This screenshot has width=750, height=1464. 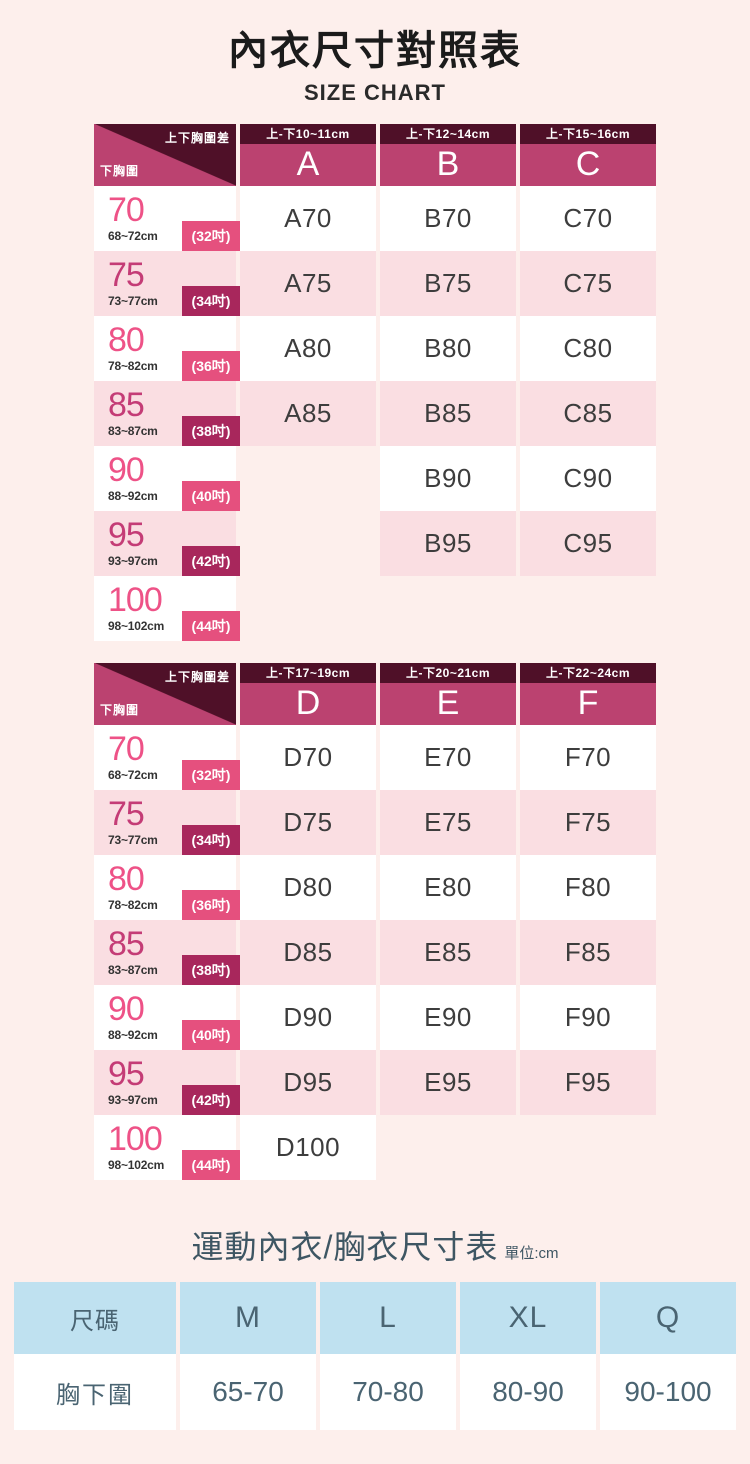 I want to click on cup-cell-c: C90, so click(x=588, y=478).